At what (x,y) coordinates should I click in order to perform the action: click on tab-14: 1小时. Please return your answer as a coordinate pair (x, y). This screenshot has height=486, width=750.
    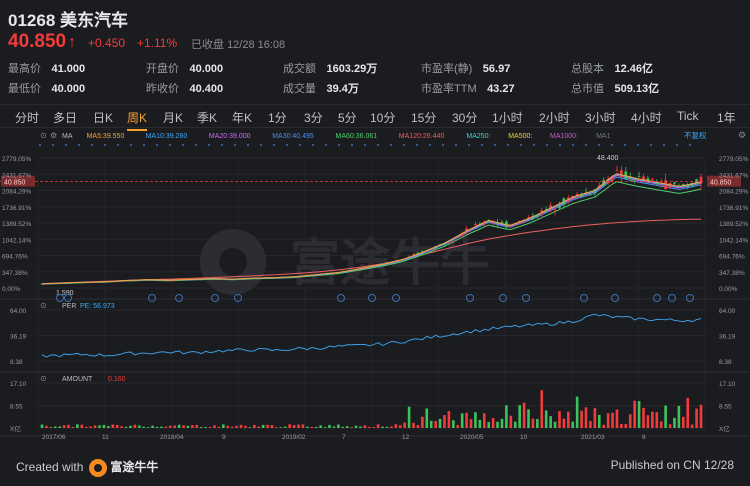
    Looking at the image, I should click on (507, 118).